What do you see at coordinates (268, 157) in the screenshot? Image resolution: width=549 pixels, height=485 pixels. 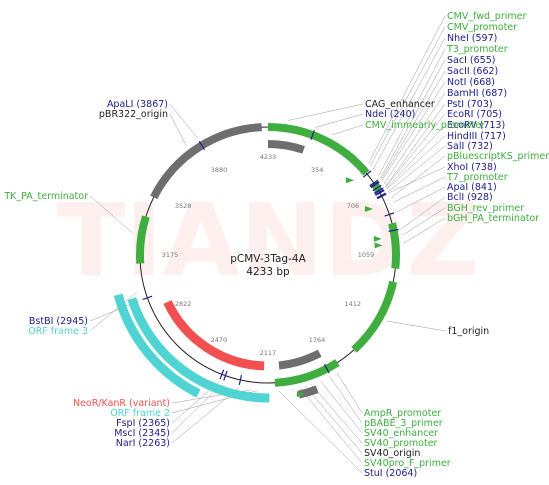 I see `tick-label-0: 4233` at bounding box center [268, 157].